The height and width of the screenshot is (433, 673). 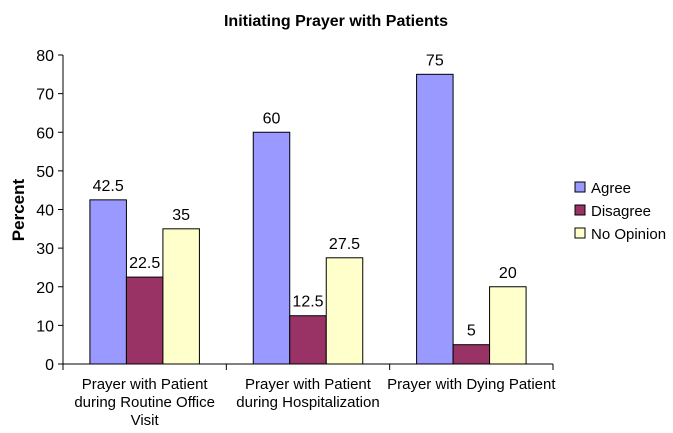 I want to click on y-tick-label: 70, so click(x=45, y=95).